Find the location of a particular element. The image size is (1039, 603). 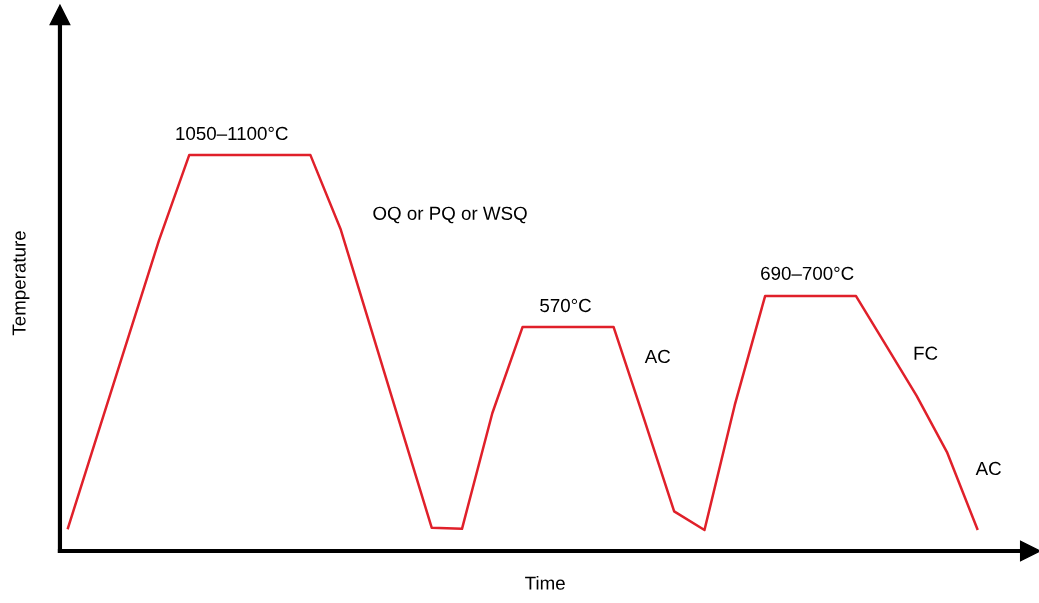

y-axis-title: Temperature is located at coordinates (21, 283).